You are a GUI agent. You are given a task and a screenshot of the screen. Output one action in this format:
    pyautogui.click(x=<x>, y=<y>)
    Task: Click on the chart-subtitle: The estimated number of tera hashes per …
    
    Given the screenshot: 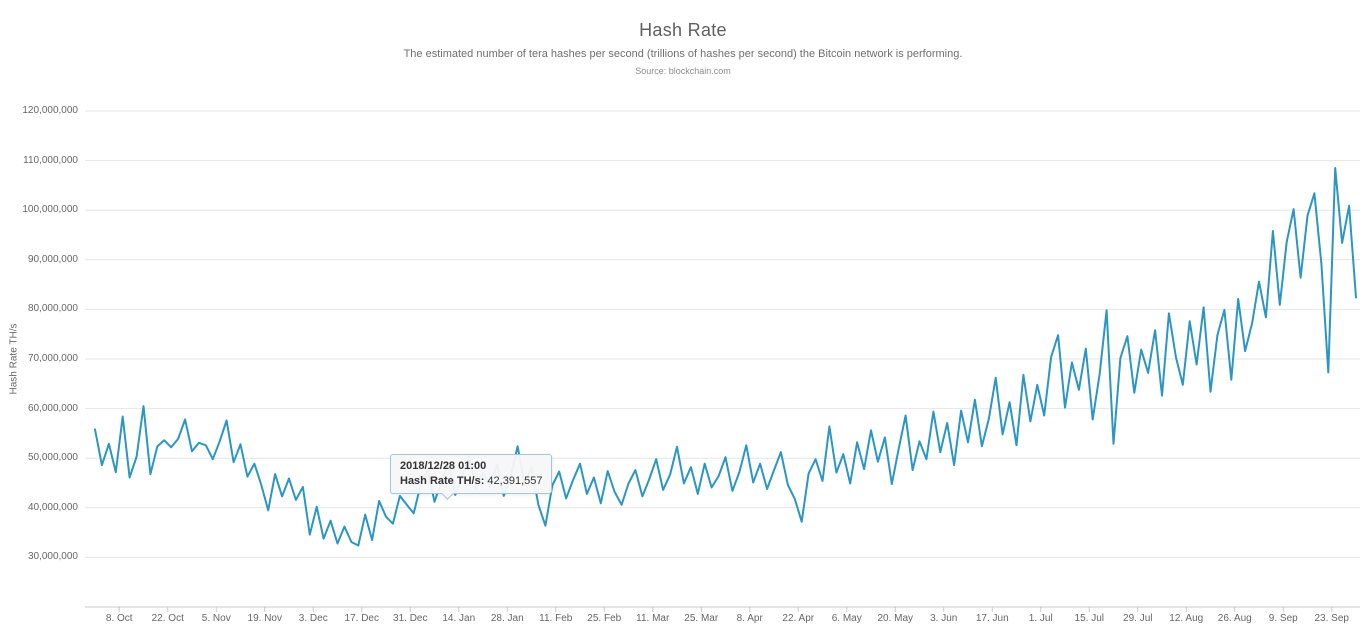 What is the action you would take?
    pyautogui.click(x=683, y=54)
    